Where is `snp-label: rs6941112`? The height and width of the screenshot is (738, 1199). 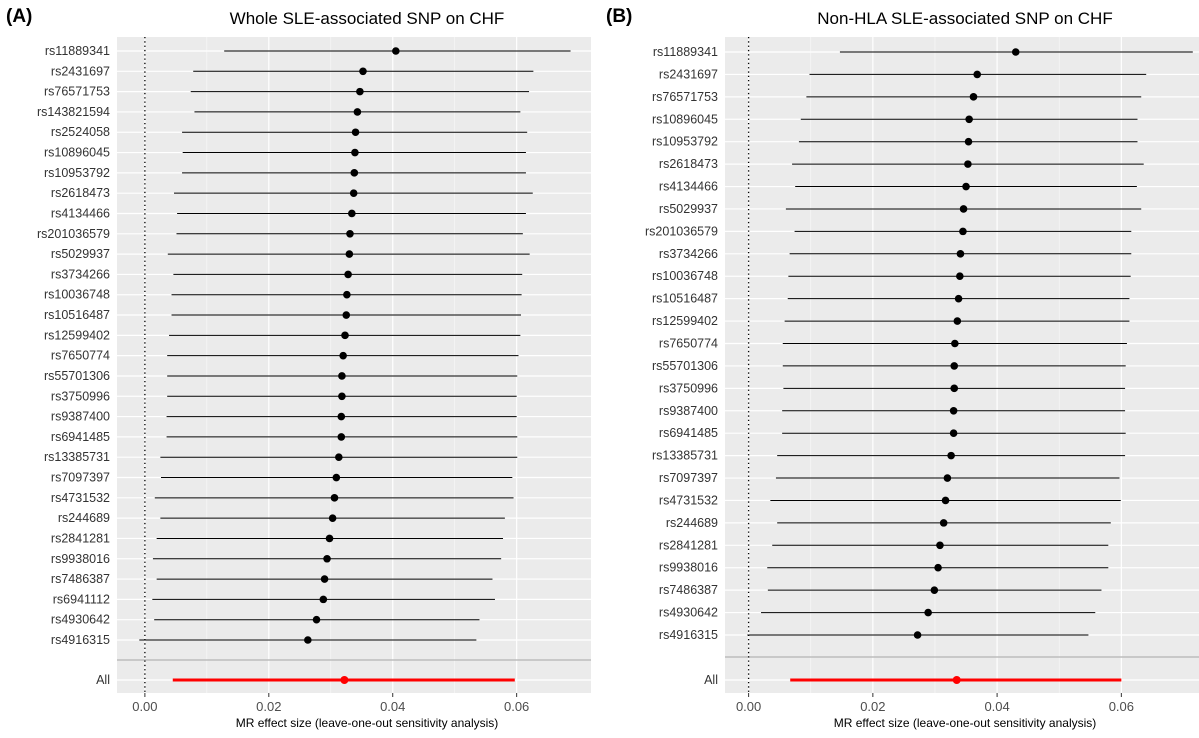 snp-label: rs6941112 is located at coordinates (81, 599).